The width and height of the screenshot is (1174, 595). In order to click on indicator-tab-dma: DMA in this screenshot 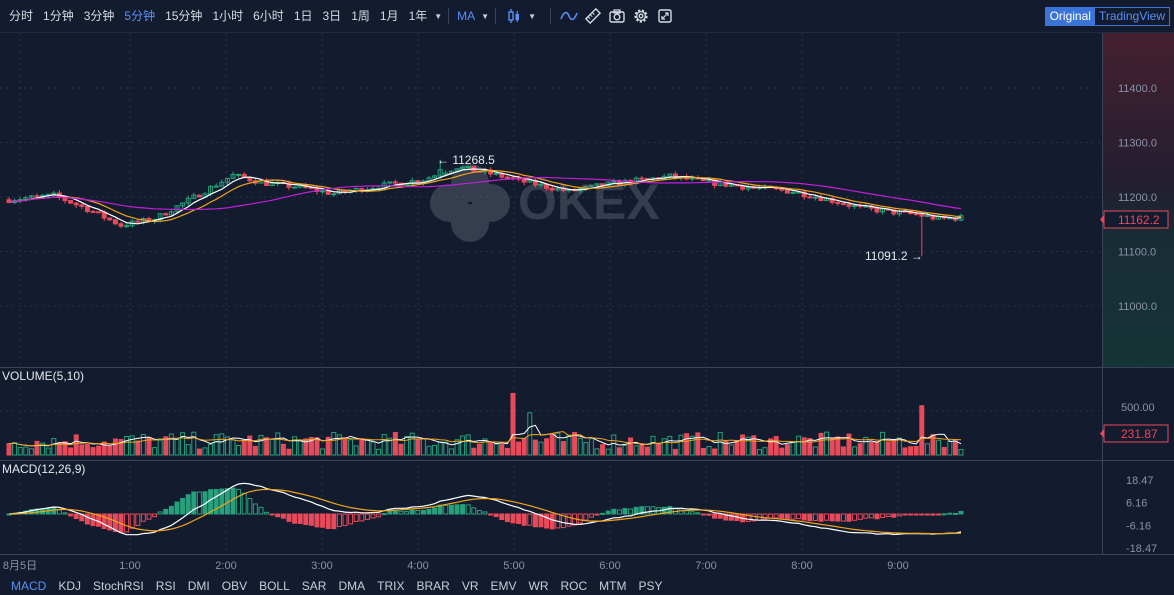, I will do `click(352, 586)`.